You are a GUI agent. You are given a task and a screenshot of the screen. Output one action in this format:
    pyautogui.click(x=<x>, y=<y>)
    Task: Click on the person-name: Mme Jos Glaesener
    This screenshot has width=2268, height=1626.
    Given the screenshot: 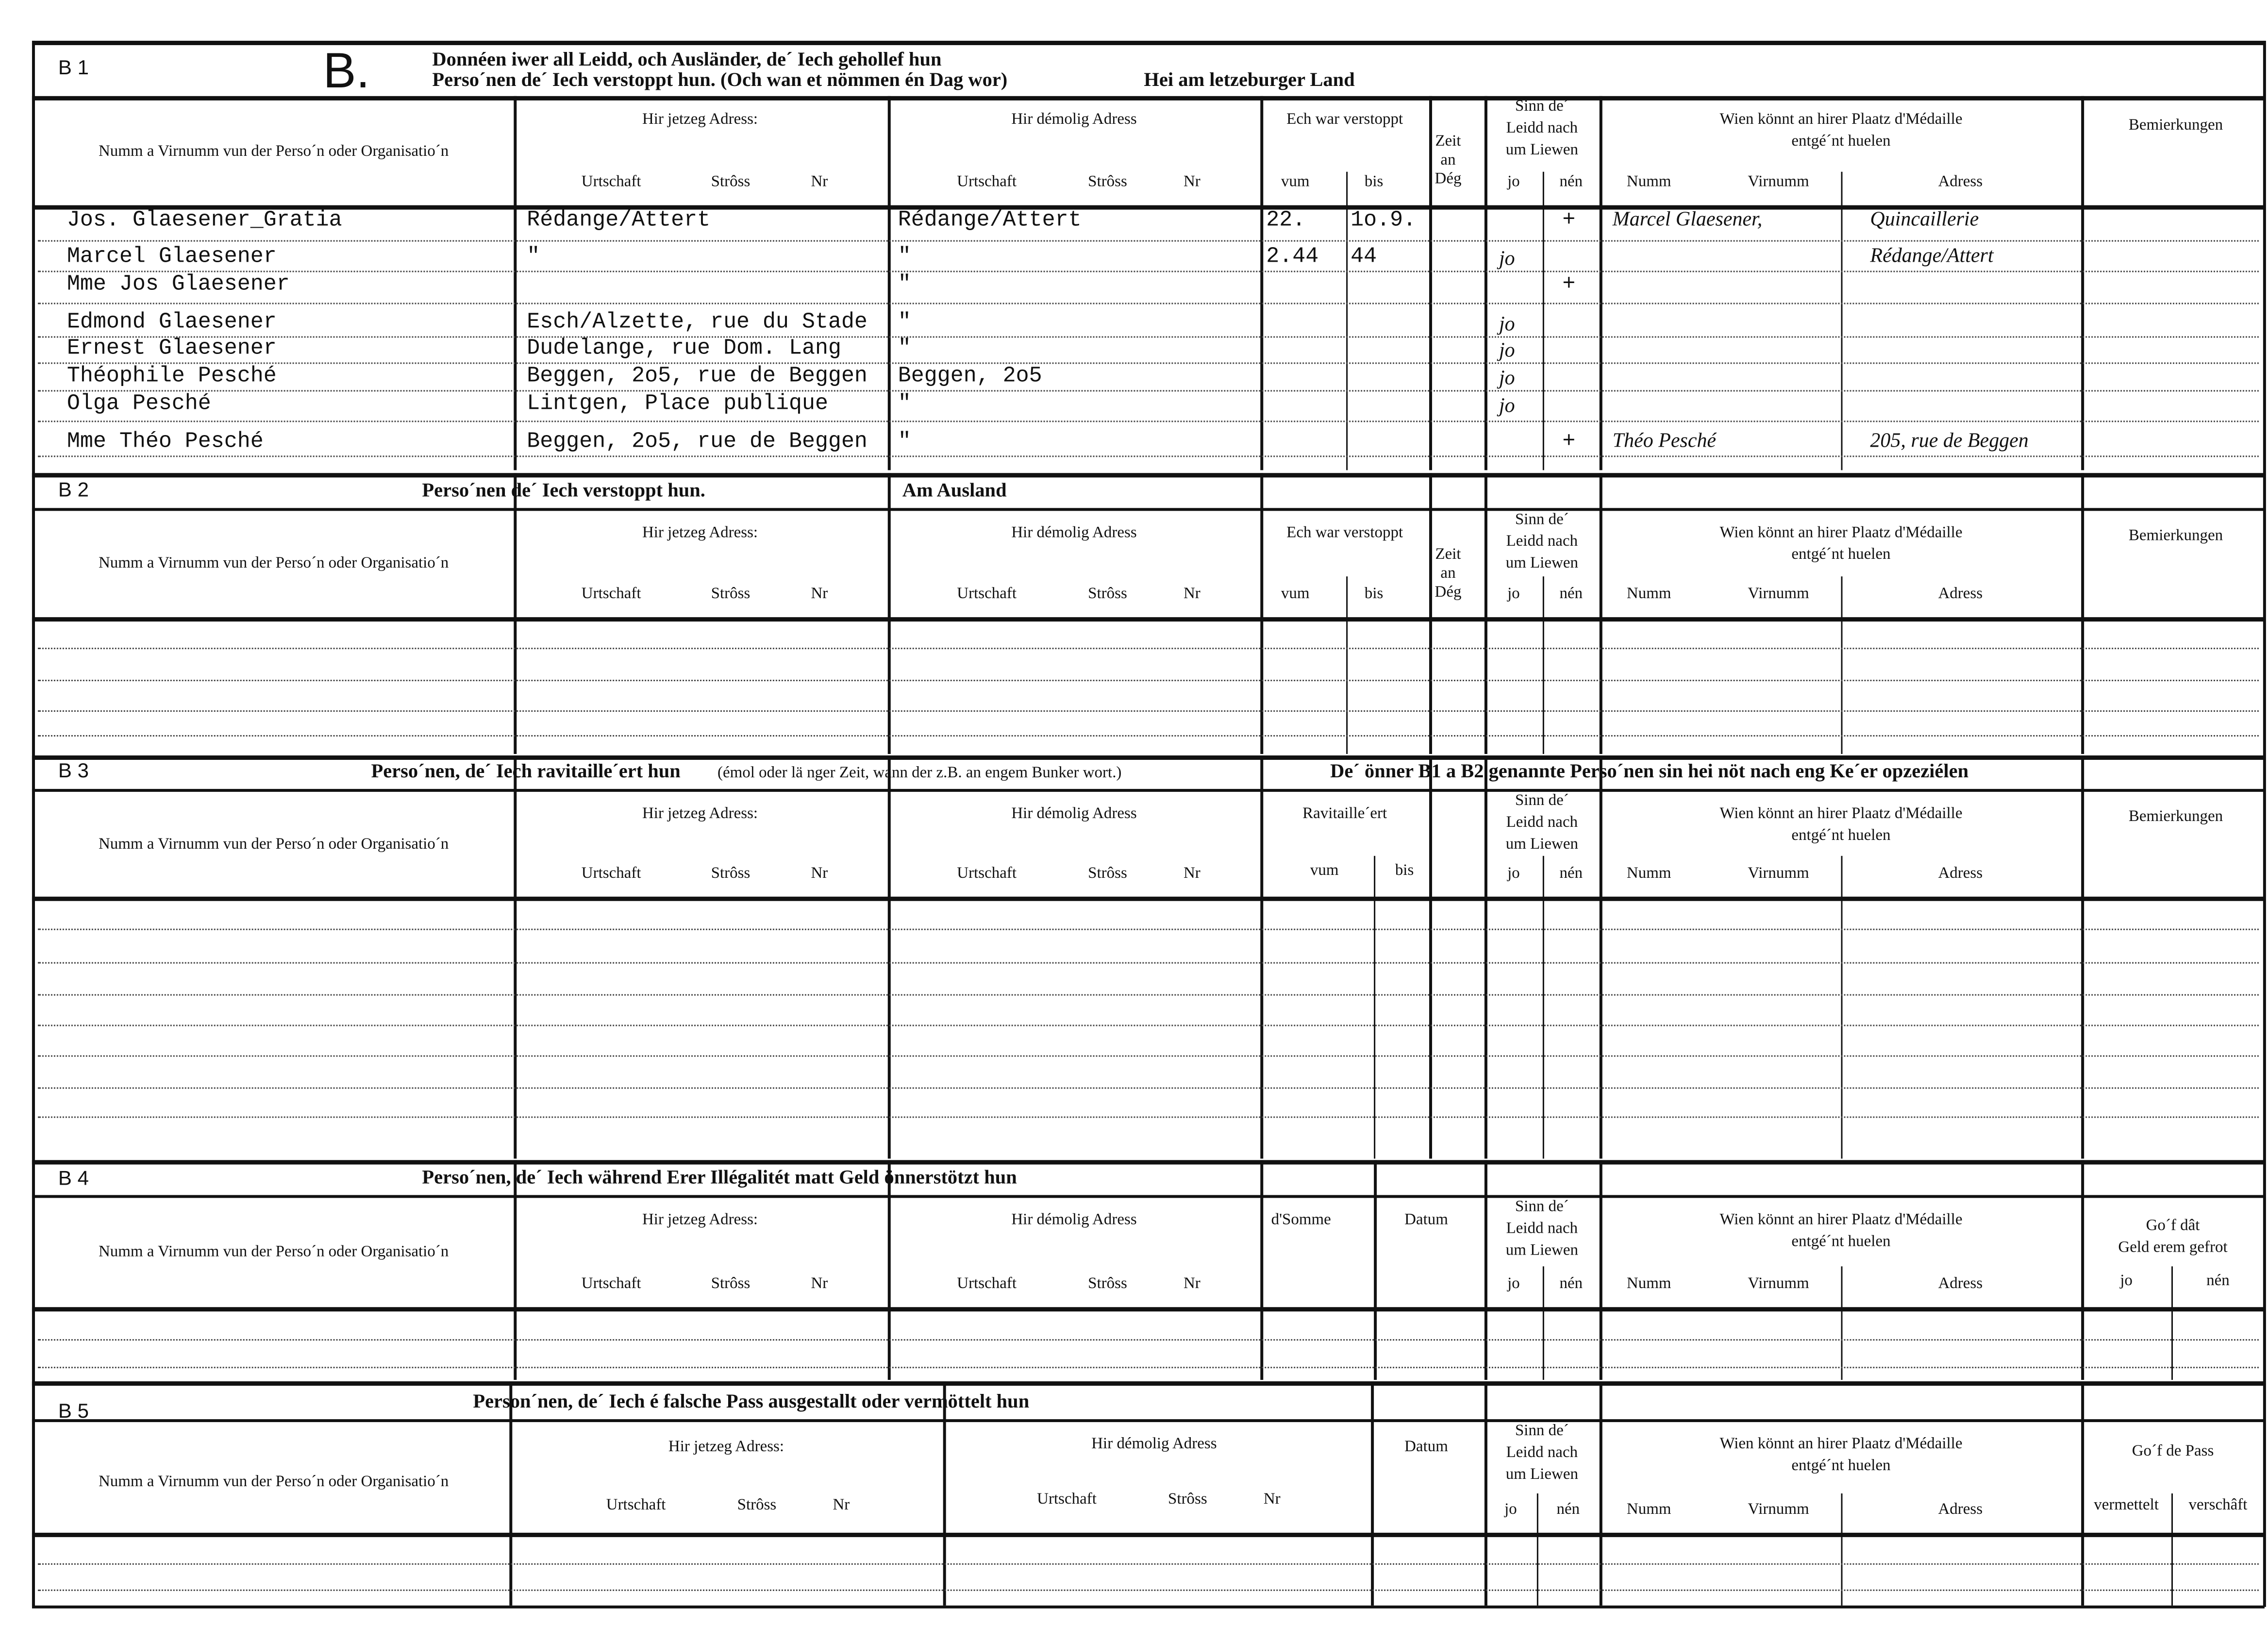 What is the action you would take?
    pyautogui.click(x=178, y=284)
    